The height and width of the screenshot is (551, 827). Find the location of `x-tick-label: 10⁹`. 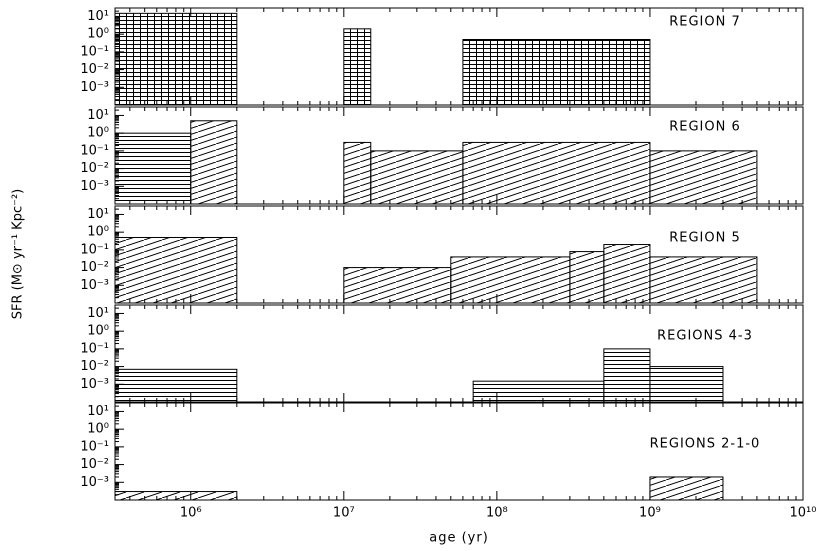

x-tick-label: 10⁹ is located at coordinates (650, 513).